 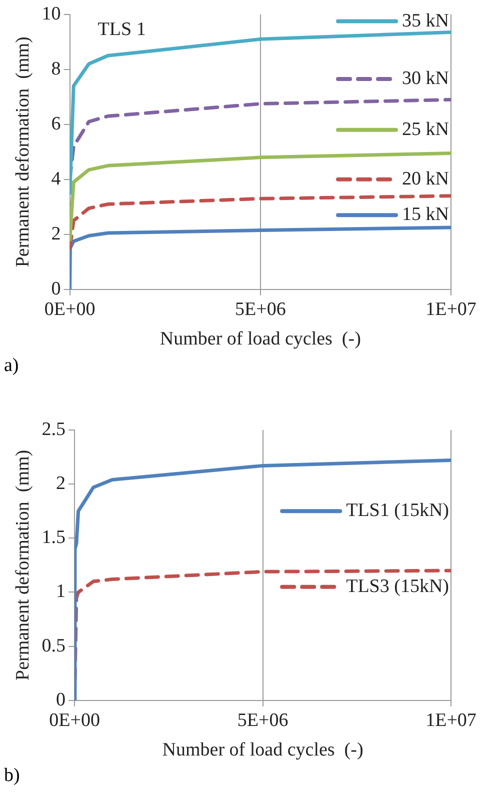 I want to click on y-tick-label: 2.5, so click(x=54, y=429).